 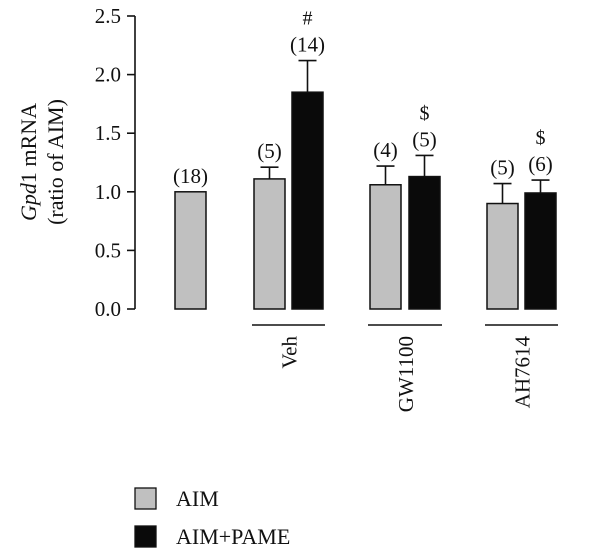 What do you see at coordinates (28, 201) in the screenshot?
I see `y-axis-title-italic: Gpd` at bounding box center [28, 201].